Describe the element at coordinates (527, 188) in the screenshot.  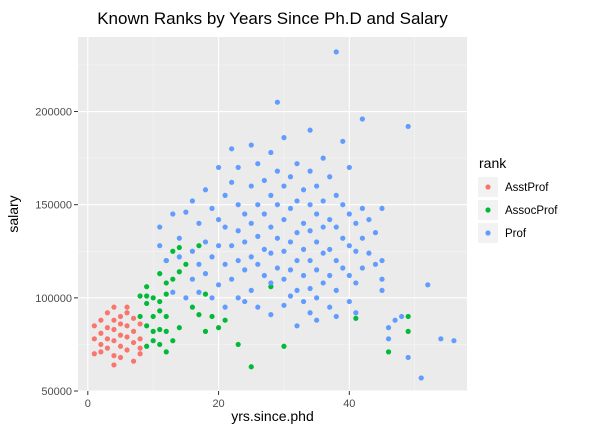
I see `legend-label-asstprof: AsstProf` at that location.